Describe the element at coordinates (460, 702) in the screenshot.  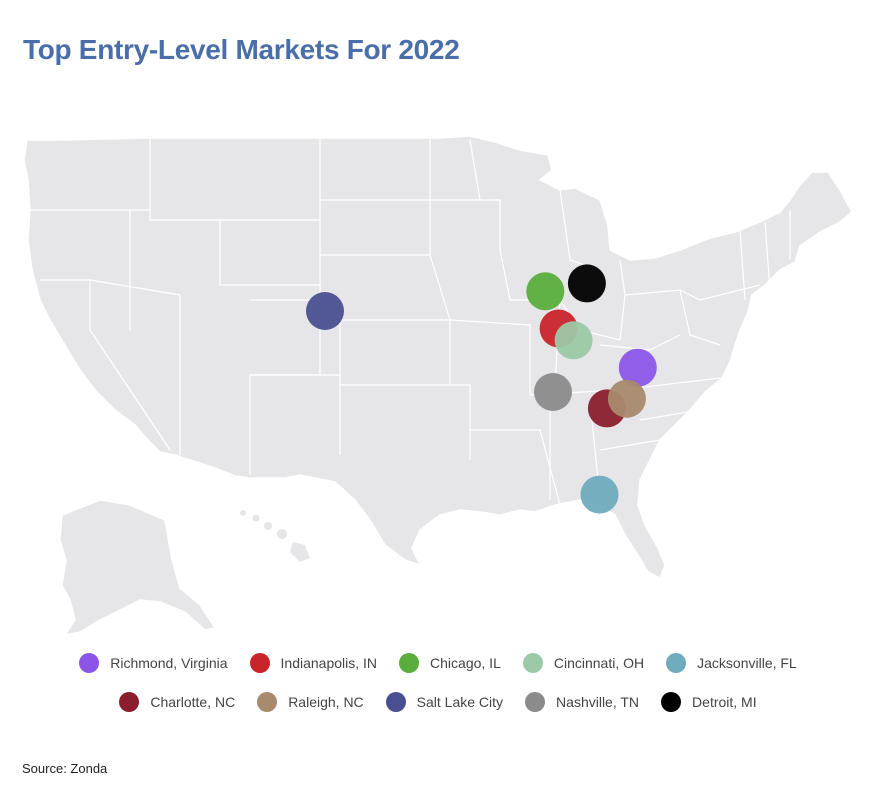
I see `legend-label: Salt Lake City` at that location.